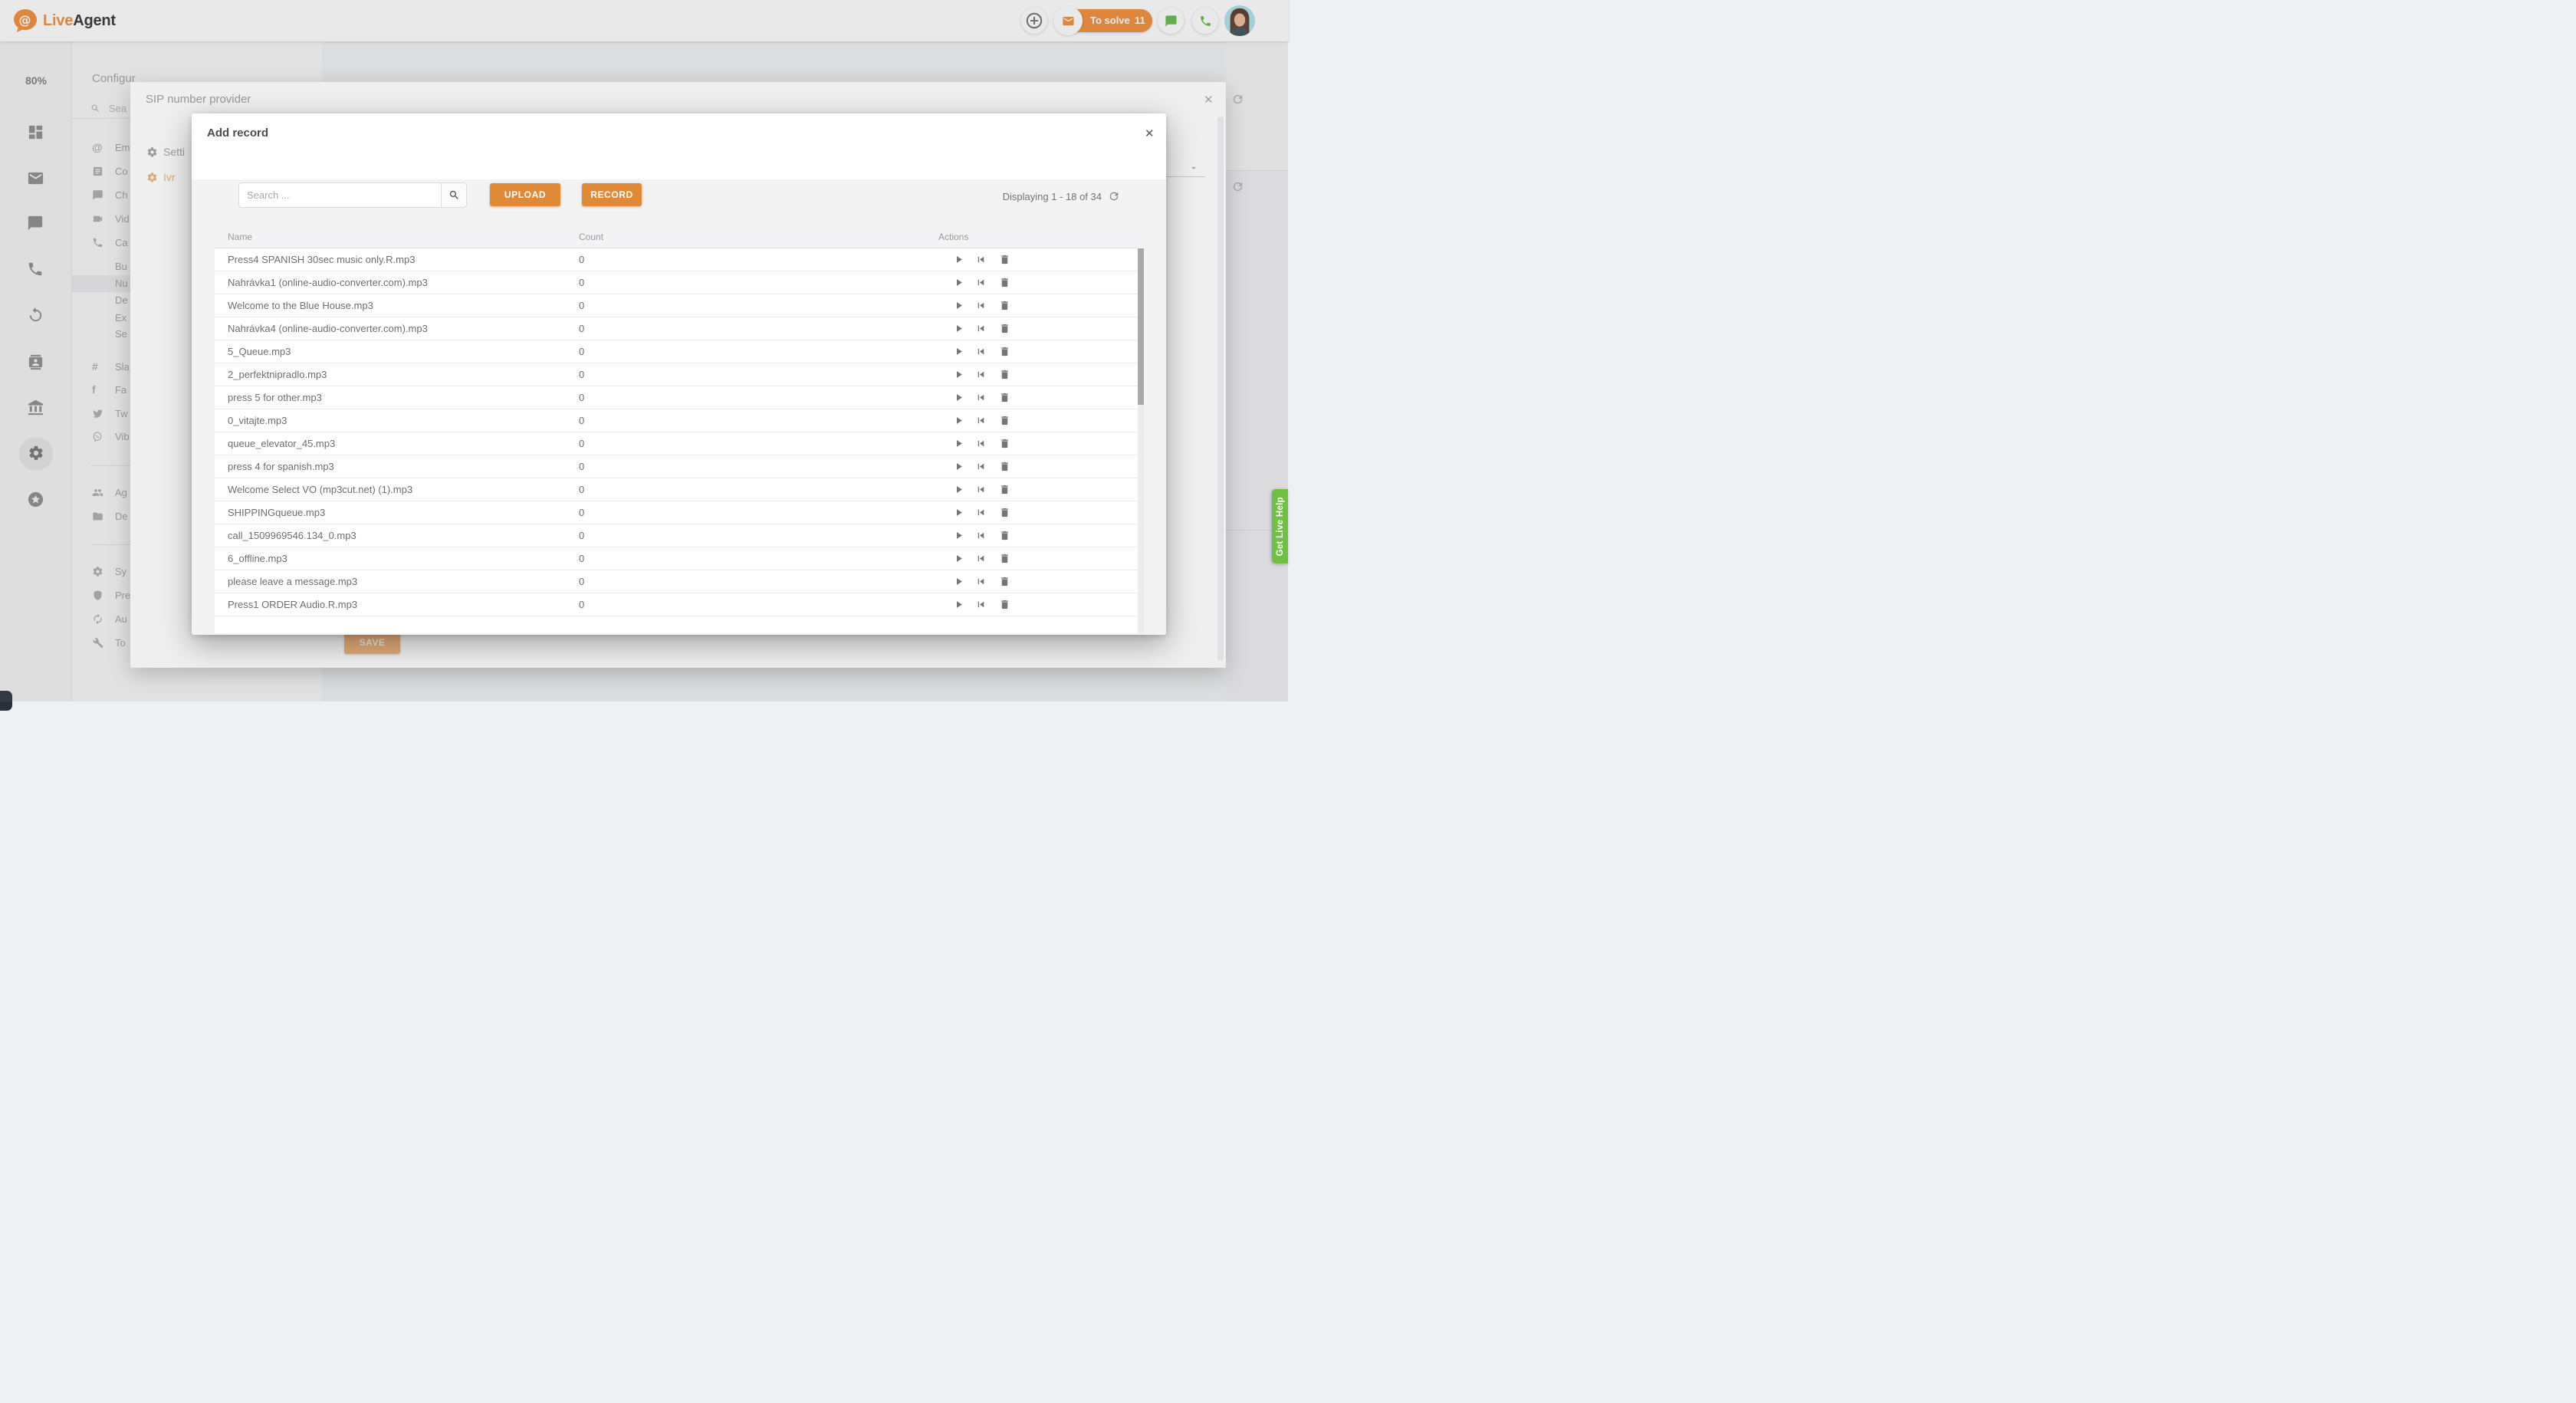 The height and width of the screenshot is (1403, 2576). What do you see at coordinates (197, 267) in the screenshot?
I see `settings-nav-item: Bu` at bounding box center [197, 267].